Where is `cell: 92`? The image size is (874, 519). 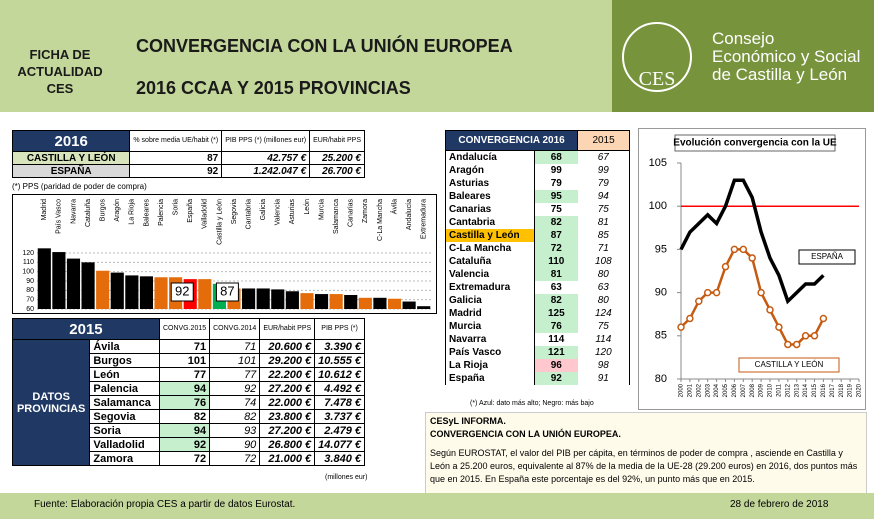 cell: 92 is located at coordinates (176, 171).